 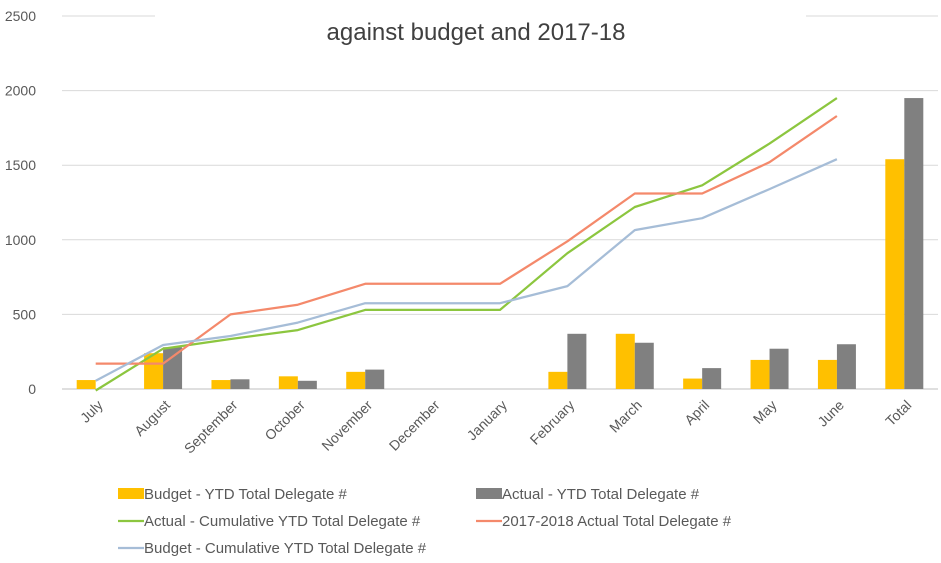 What do you see at coordinates (552, 422) in the screenshot?
I see `x-tick-label: February` at bounding box center [552, 422].